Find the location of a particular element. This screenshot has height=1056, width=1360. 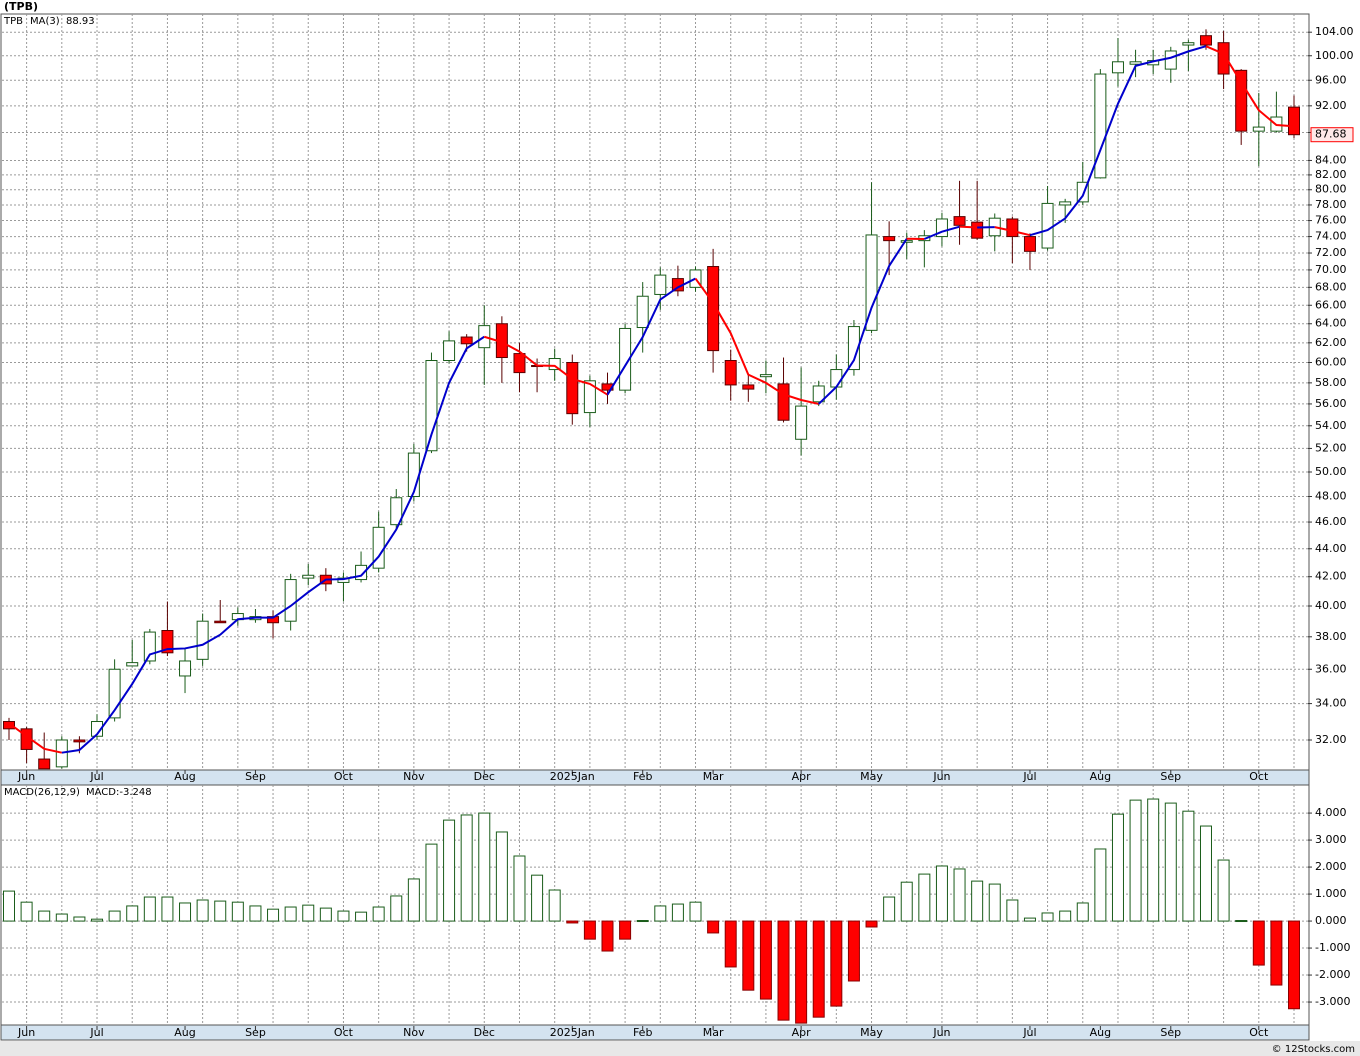

y-tick-label: 74.00 is located at coordinates (1331, 236).